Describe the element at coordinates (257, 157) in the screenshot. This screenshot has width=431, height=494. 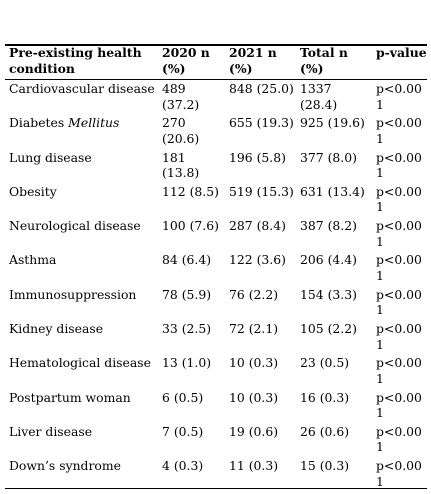
I see `cell-2021: 196 (5.8)` at that location.